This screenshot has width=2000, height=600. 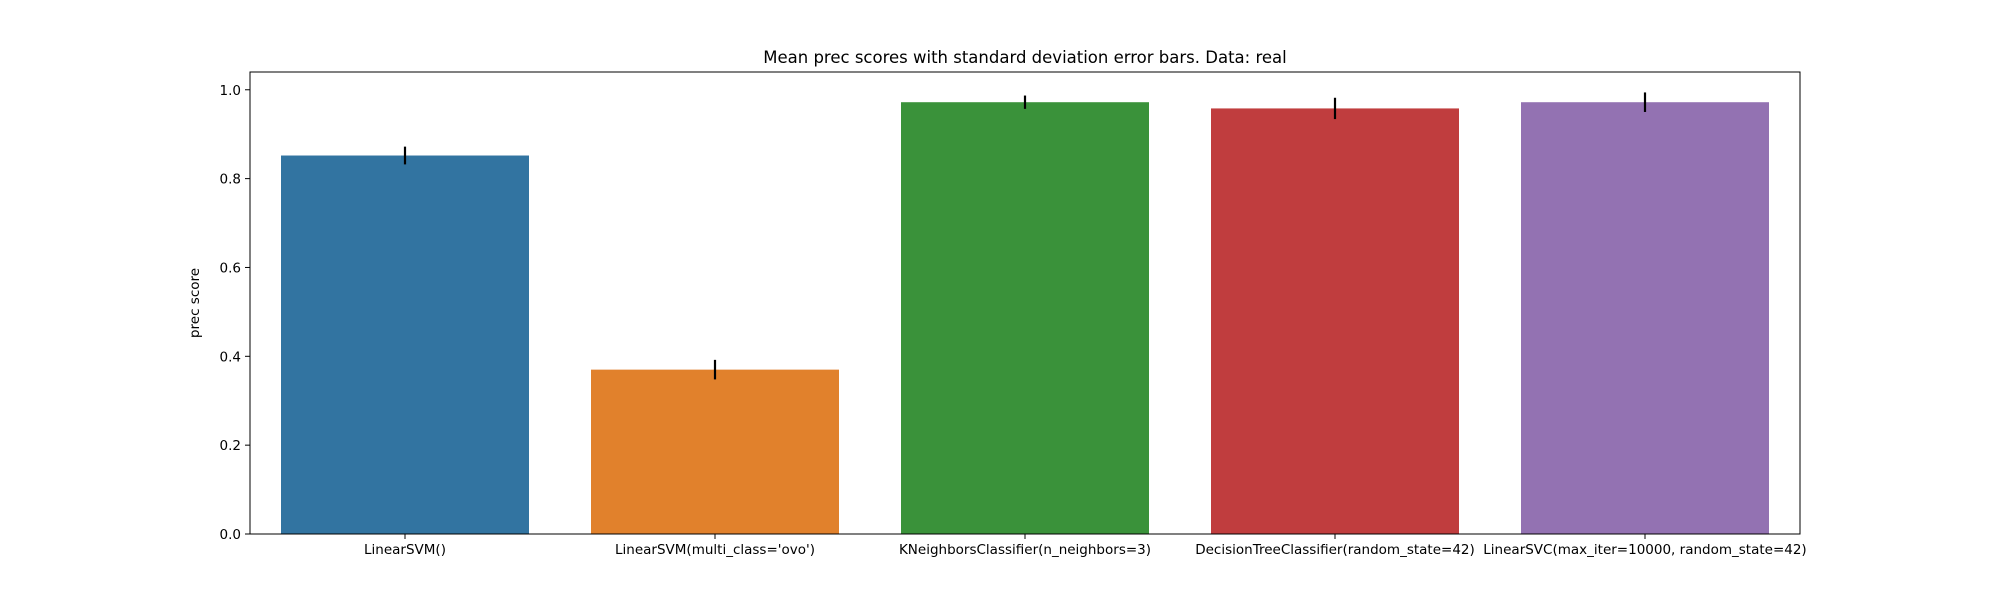 I want to click on y-tick-label: 1.0, so click(x=230, y=91).